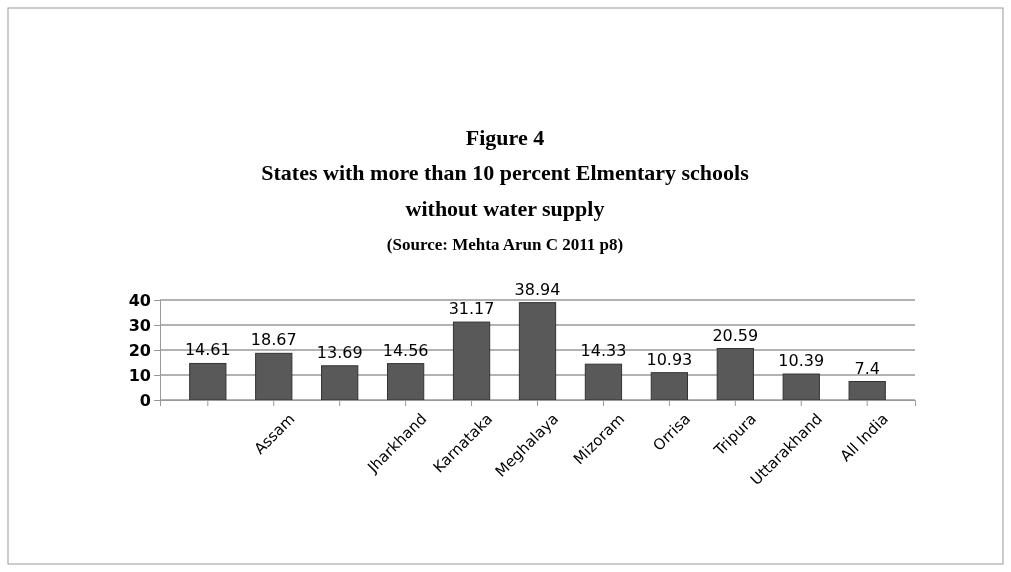  Describe the element at coordinates (207, 350) in the screenshot. I see `data-label: 14.61` at that location.